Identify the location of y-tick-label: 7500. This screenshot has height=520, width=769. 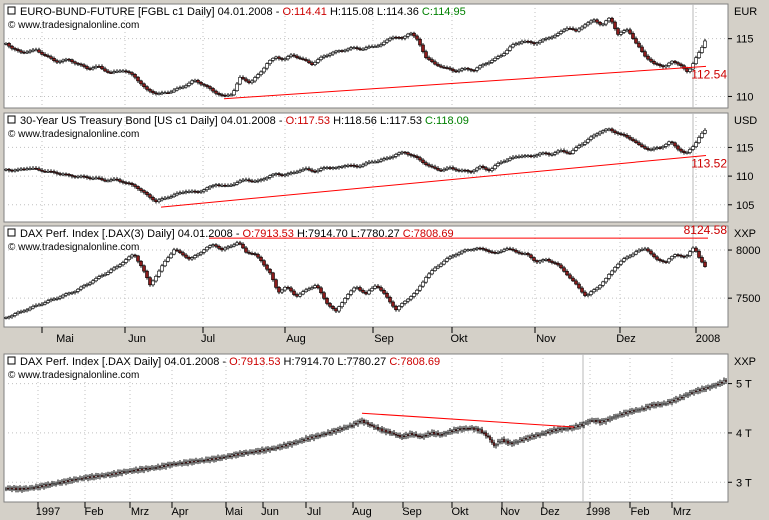
(748, 299).